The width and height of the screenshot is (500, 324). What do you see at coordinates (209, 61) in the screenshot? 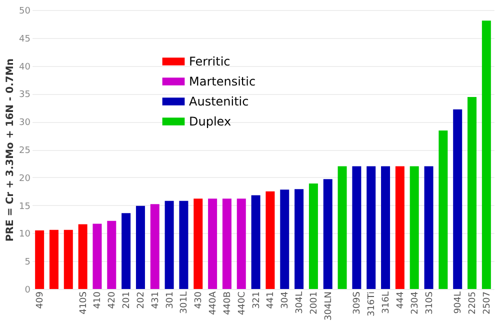
I see `legend-label: Ferritic` at bounding box center [209, 61].